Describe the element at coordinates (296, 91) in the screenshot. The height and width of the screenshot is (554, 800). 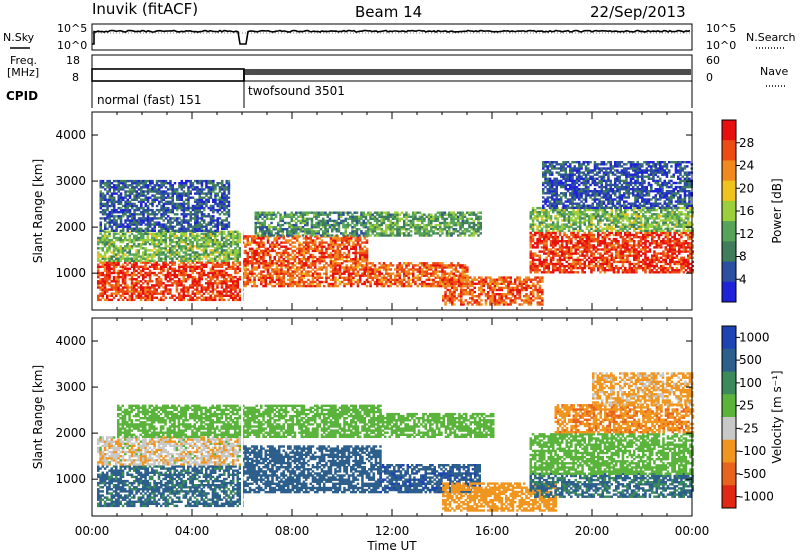
I see `cpid-mode-2: twofsound 3501` at that location.